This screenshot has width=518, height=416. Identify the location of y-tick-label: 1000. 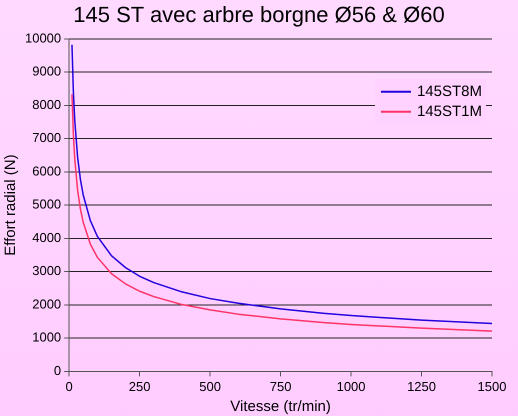
(47, 337).